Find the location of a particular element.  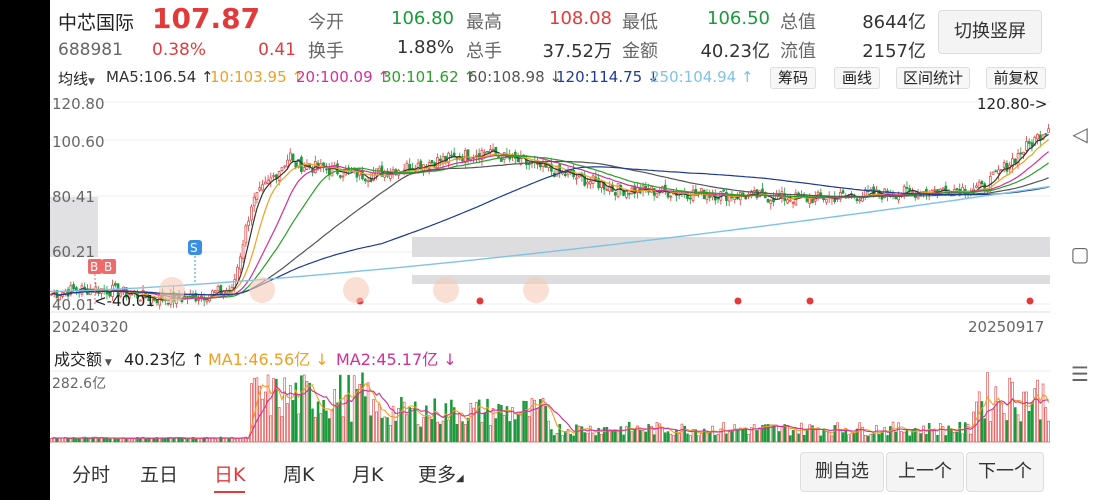

remove-watchlist-button: 删自选 is located at coordinates (842, 472).